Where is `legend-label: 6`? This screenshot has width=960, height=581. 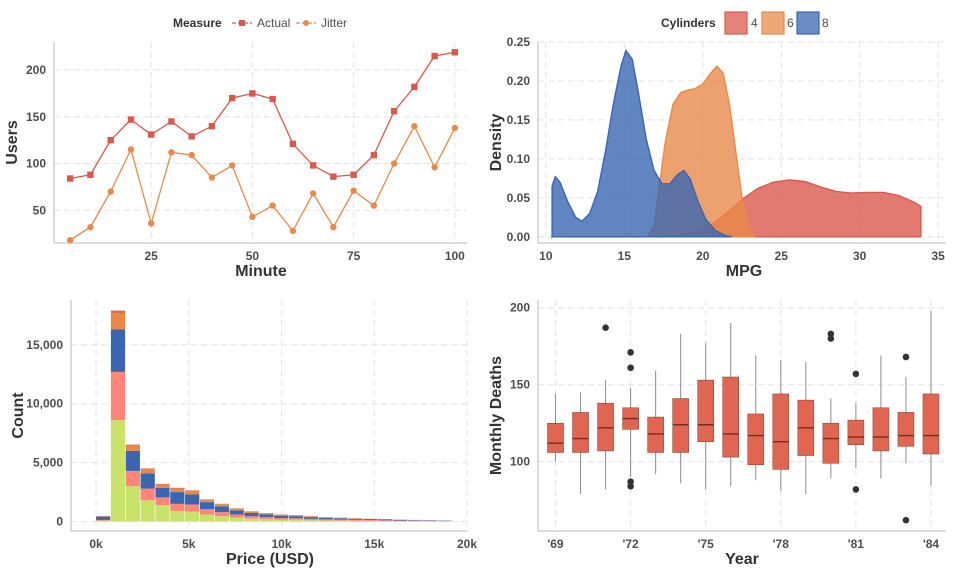
legend-label: 6 is located at coordinates (790, 23).